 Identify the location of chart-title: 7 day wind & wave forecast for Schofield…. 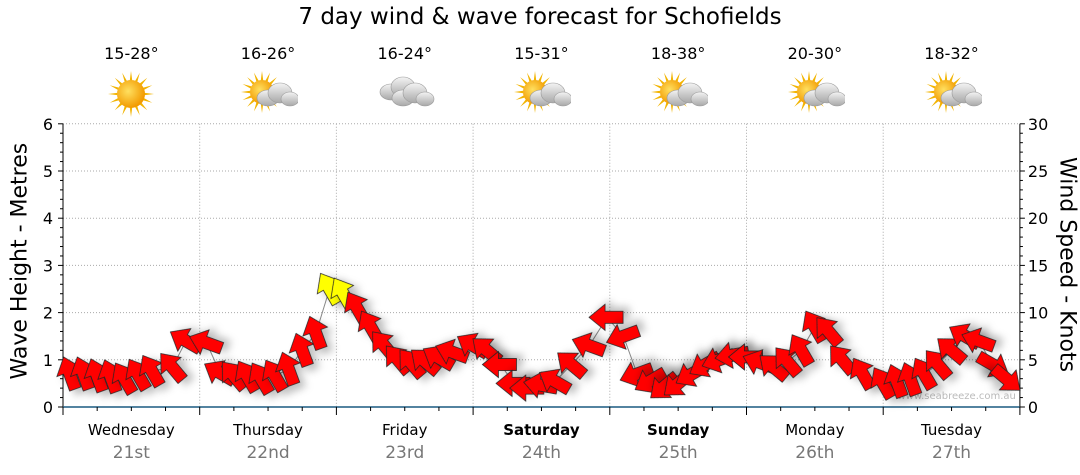
(540, 17).